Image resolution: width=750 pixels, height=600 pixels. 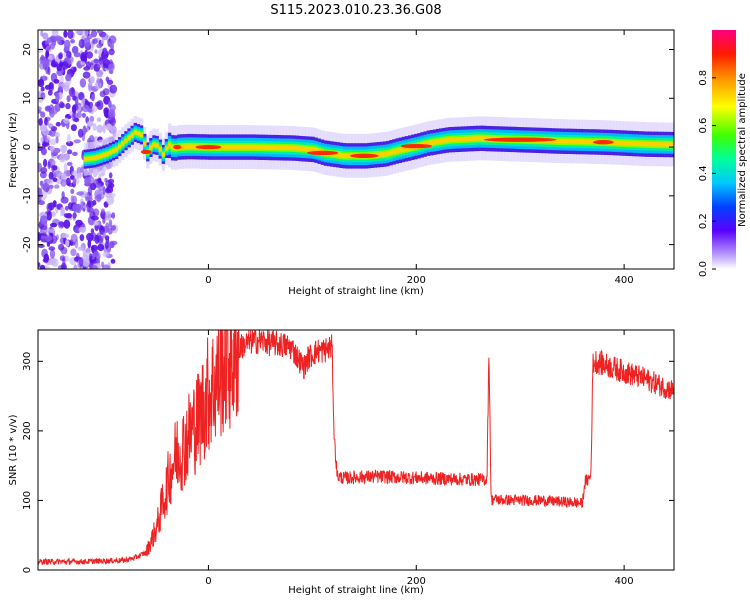 I want to click on colorbar-gradient, so click(x=724, y=149).